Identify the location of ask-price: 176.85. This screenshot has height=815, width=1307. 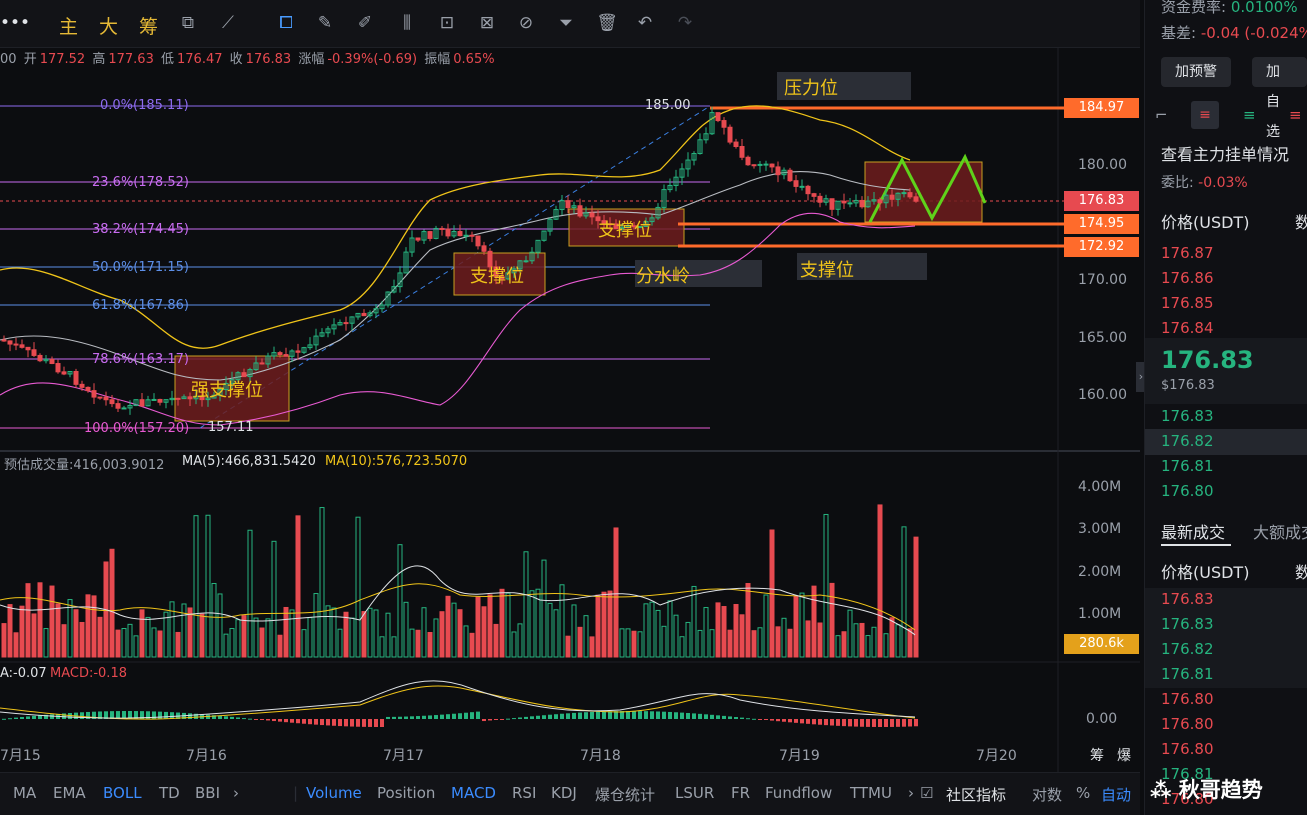
(1187, 303).